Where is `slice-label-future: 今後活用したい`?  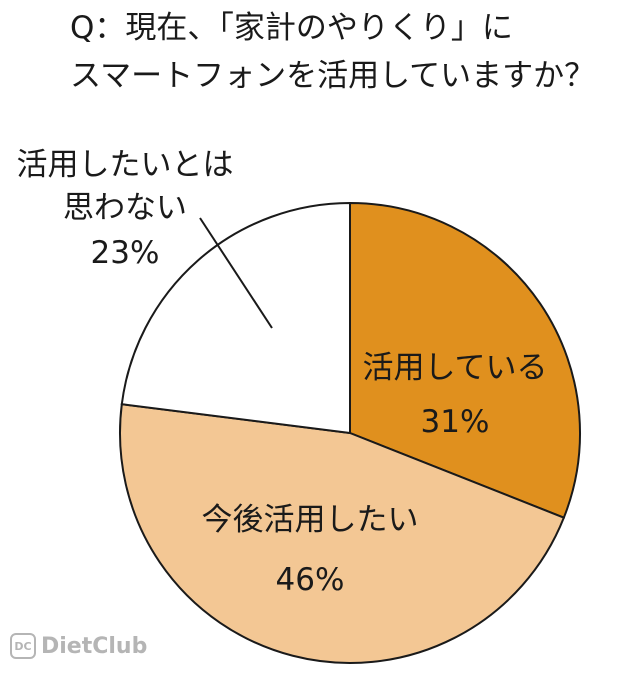
slice-label-future: 今後活用したい is located at coordinates (310, 520).